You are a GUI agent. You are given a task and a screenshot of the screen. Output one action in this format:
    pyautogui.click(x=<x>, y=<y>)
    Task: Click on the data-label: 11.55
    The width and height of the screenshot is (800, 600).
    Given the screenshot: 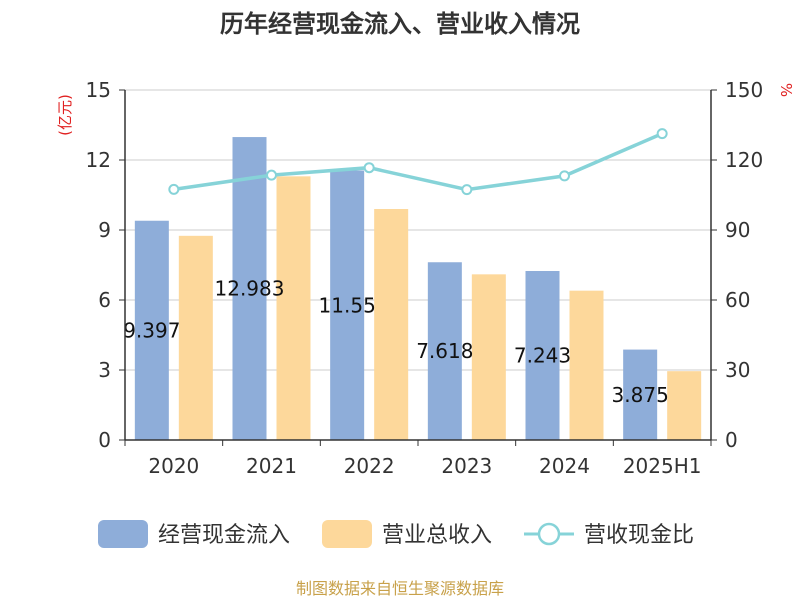 What is the action you would take?
    pyautogui.click(x=347, y=305)
    